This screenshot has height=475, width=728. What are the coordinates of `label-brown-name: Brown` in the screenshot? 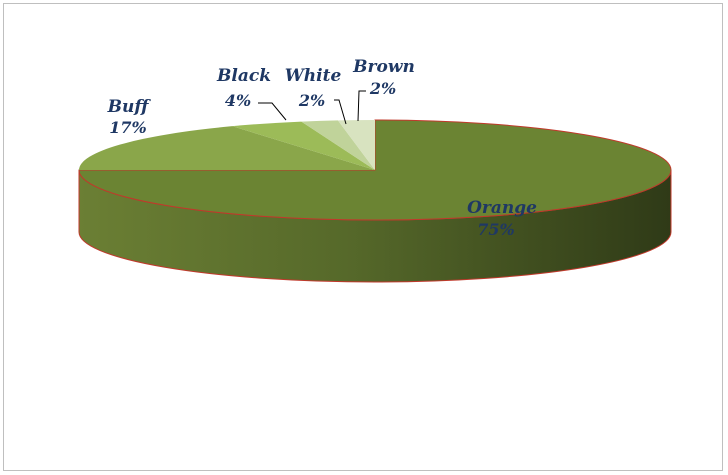 It's located at (383, 67).